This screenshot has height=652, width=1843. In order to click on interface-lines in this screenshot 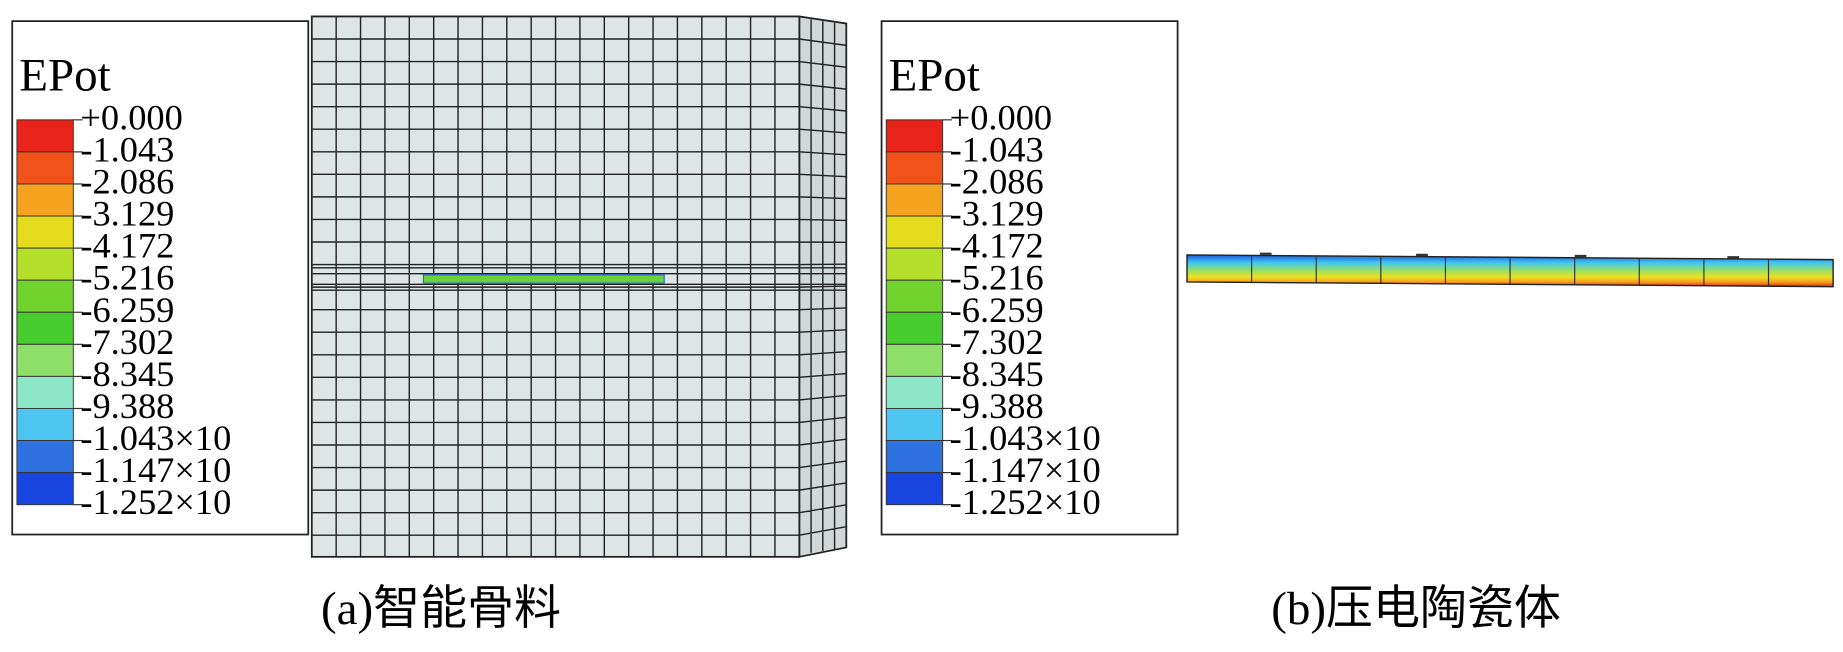, I will do `click(579, 279)`.